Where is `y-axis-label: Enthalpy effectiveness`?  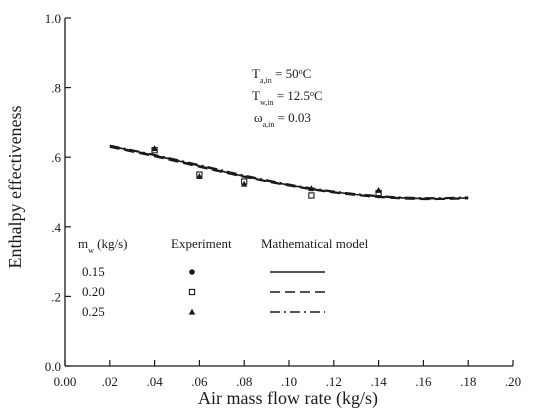
y-axis-label: Enthalpy effectiveness is located at coordinates (15, 186).